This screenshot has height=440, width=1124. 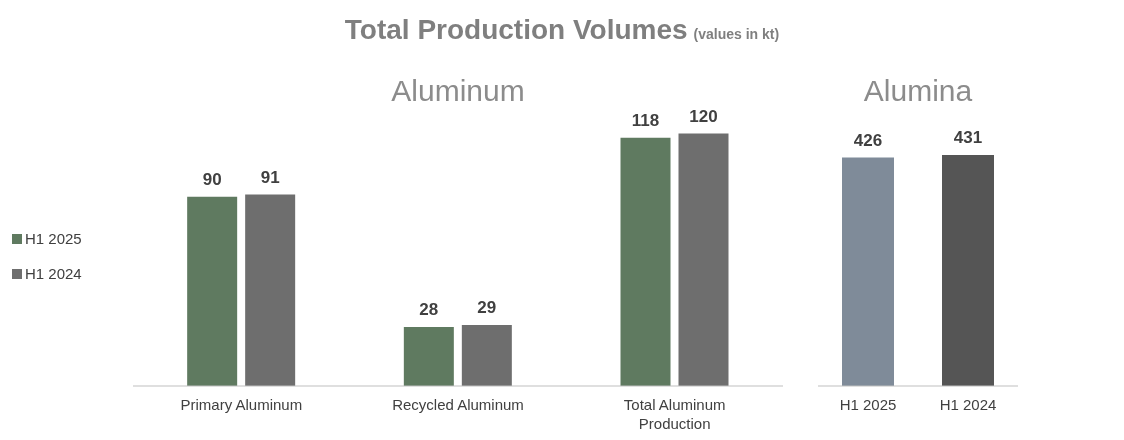 I want to click on data-label: 90, so click(x=212, y=179).